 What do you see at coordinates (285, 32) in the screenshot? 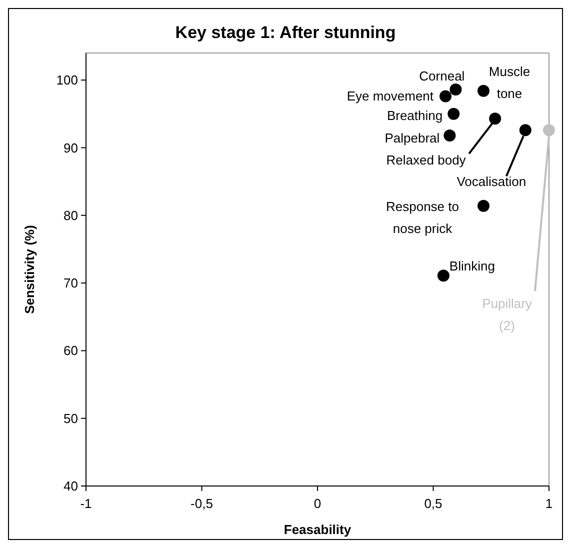
I see `chart-title: Key stage 1: After stunning` at bounding box center [285, 32].